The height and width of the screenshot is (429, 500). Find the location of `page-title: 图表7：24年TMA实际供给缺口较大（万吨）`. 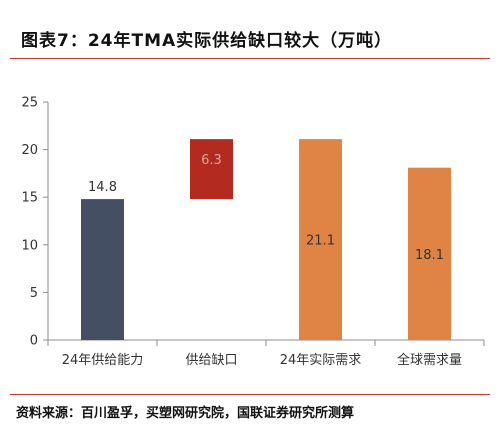

page-title: 图表7：24年TMA实际供给缺口较大（万吨） is located at coordinates (207, 41).